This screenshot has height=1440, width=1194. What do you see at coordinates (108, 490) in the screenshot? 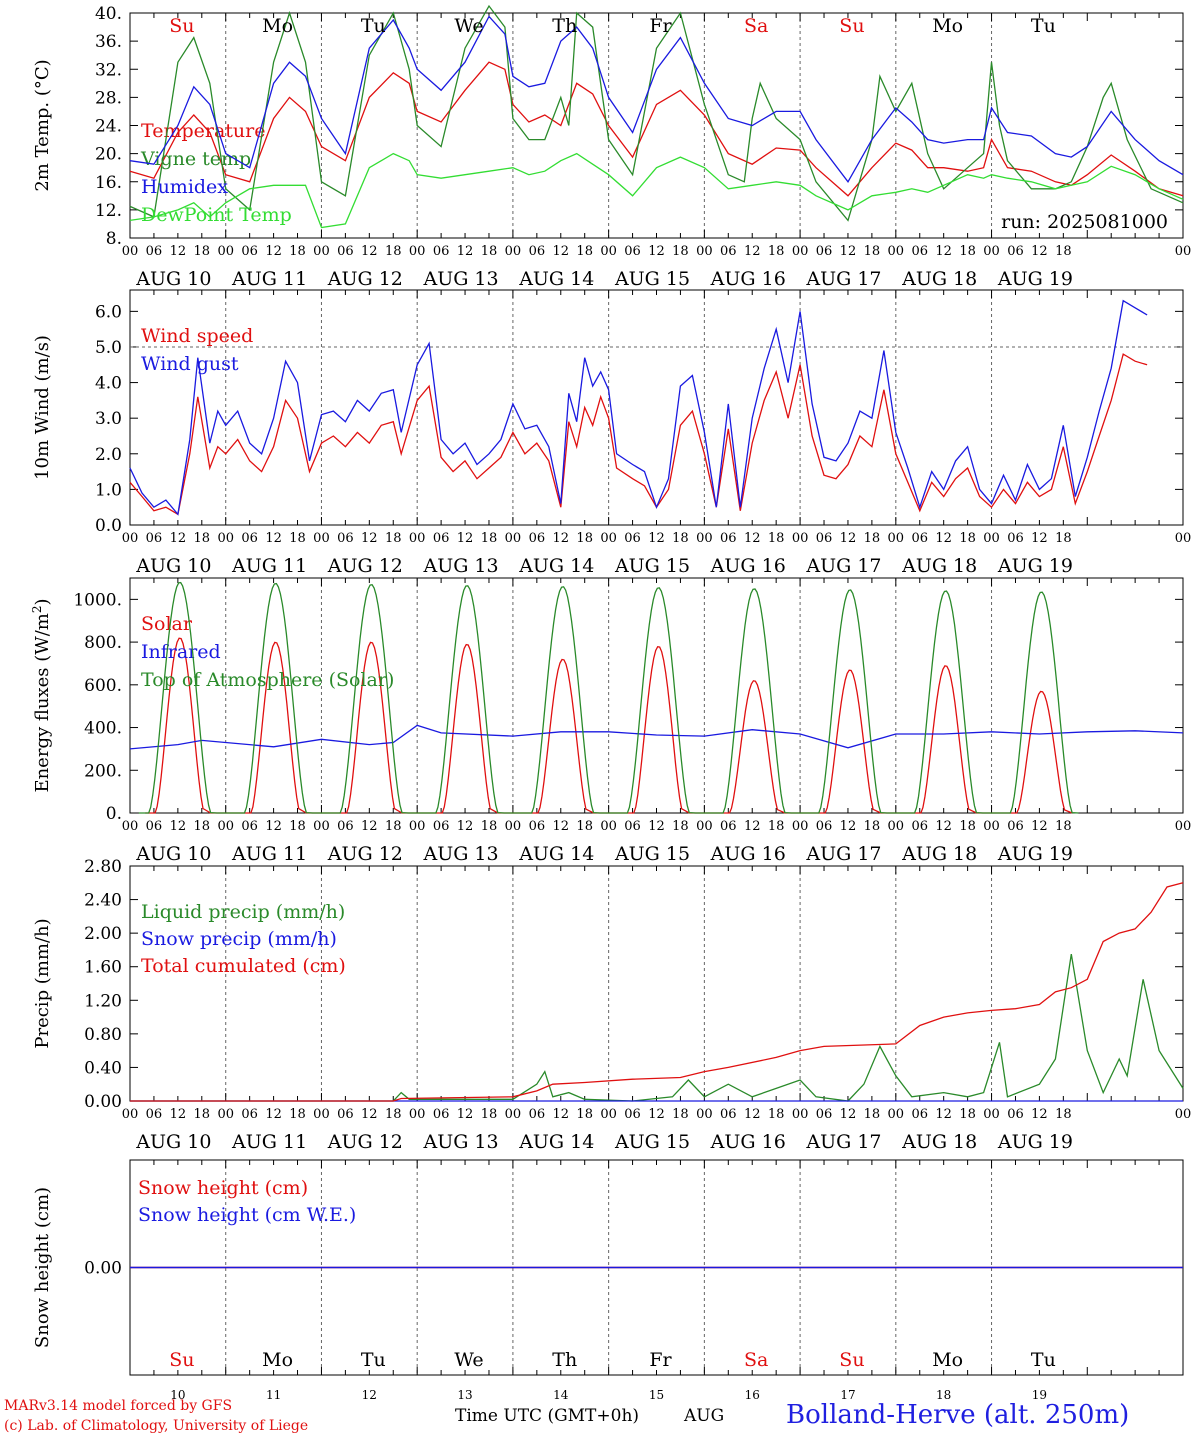
I see `y-tick-label: 1.0` at bounding box center [108, 490].